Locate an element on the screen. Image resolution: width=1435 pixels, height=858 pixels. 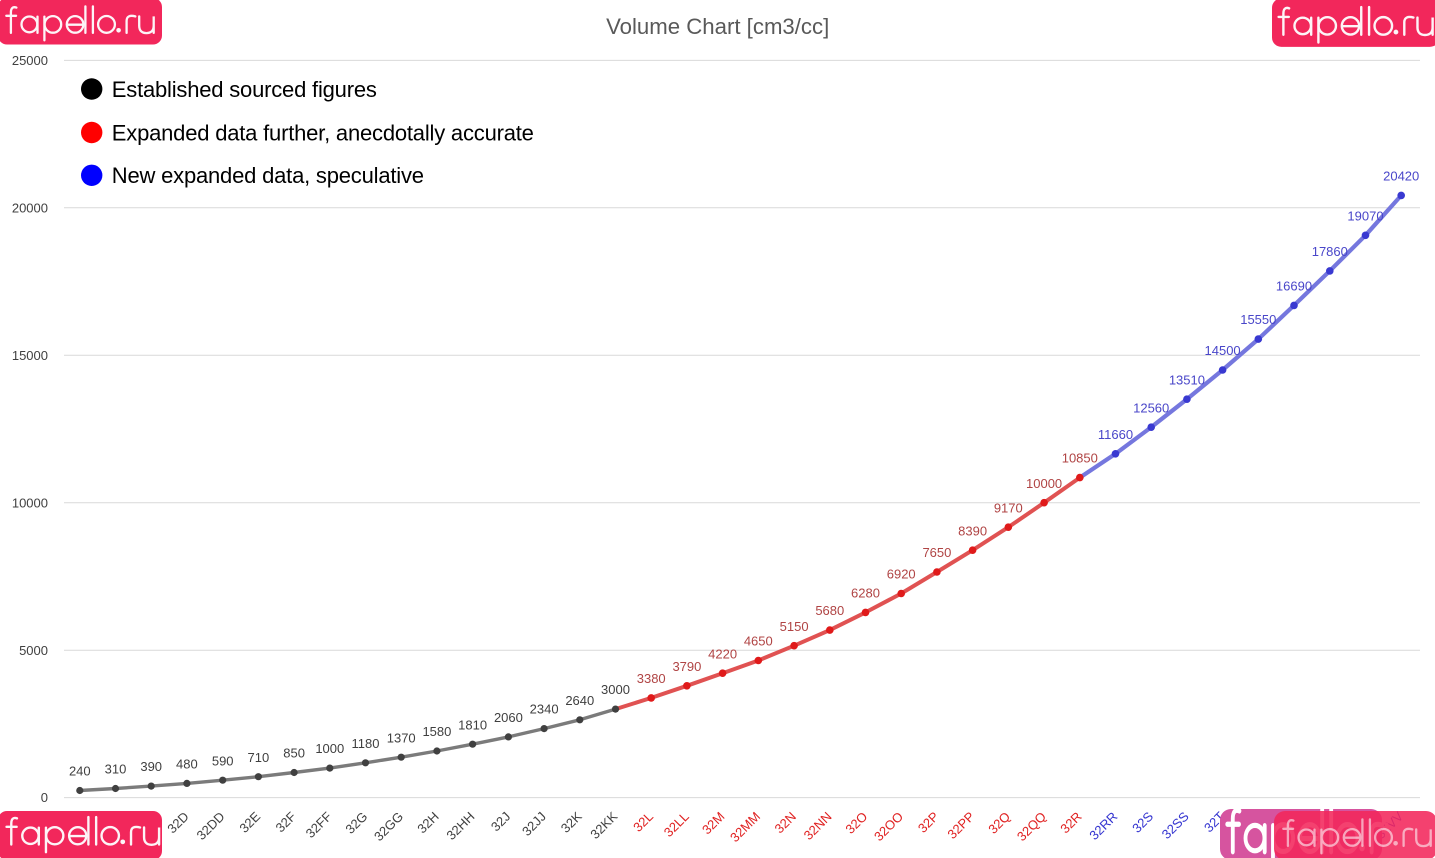
svg-text: 32KK is located at coordinates (603, 825).